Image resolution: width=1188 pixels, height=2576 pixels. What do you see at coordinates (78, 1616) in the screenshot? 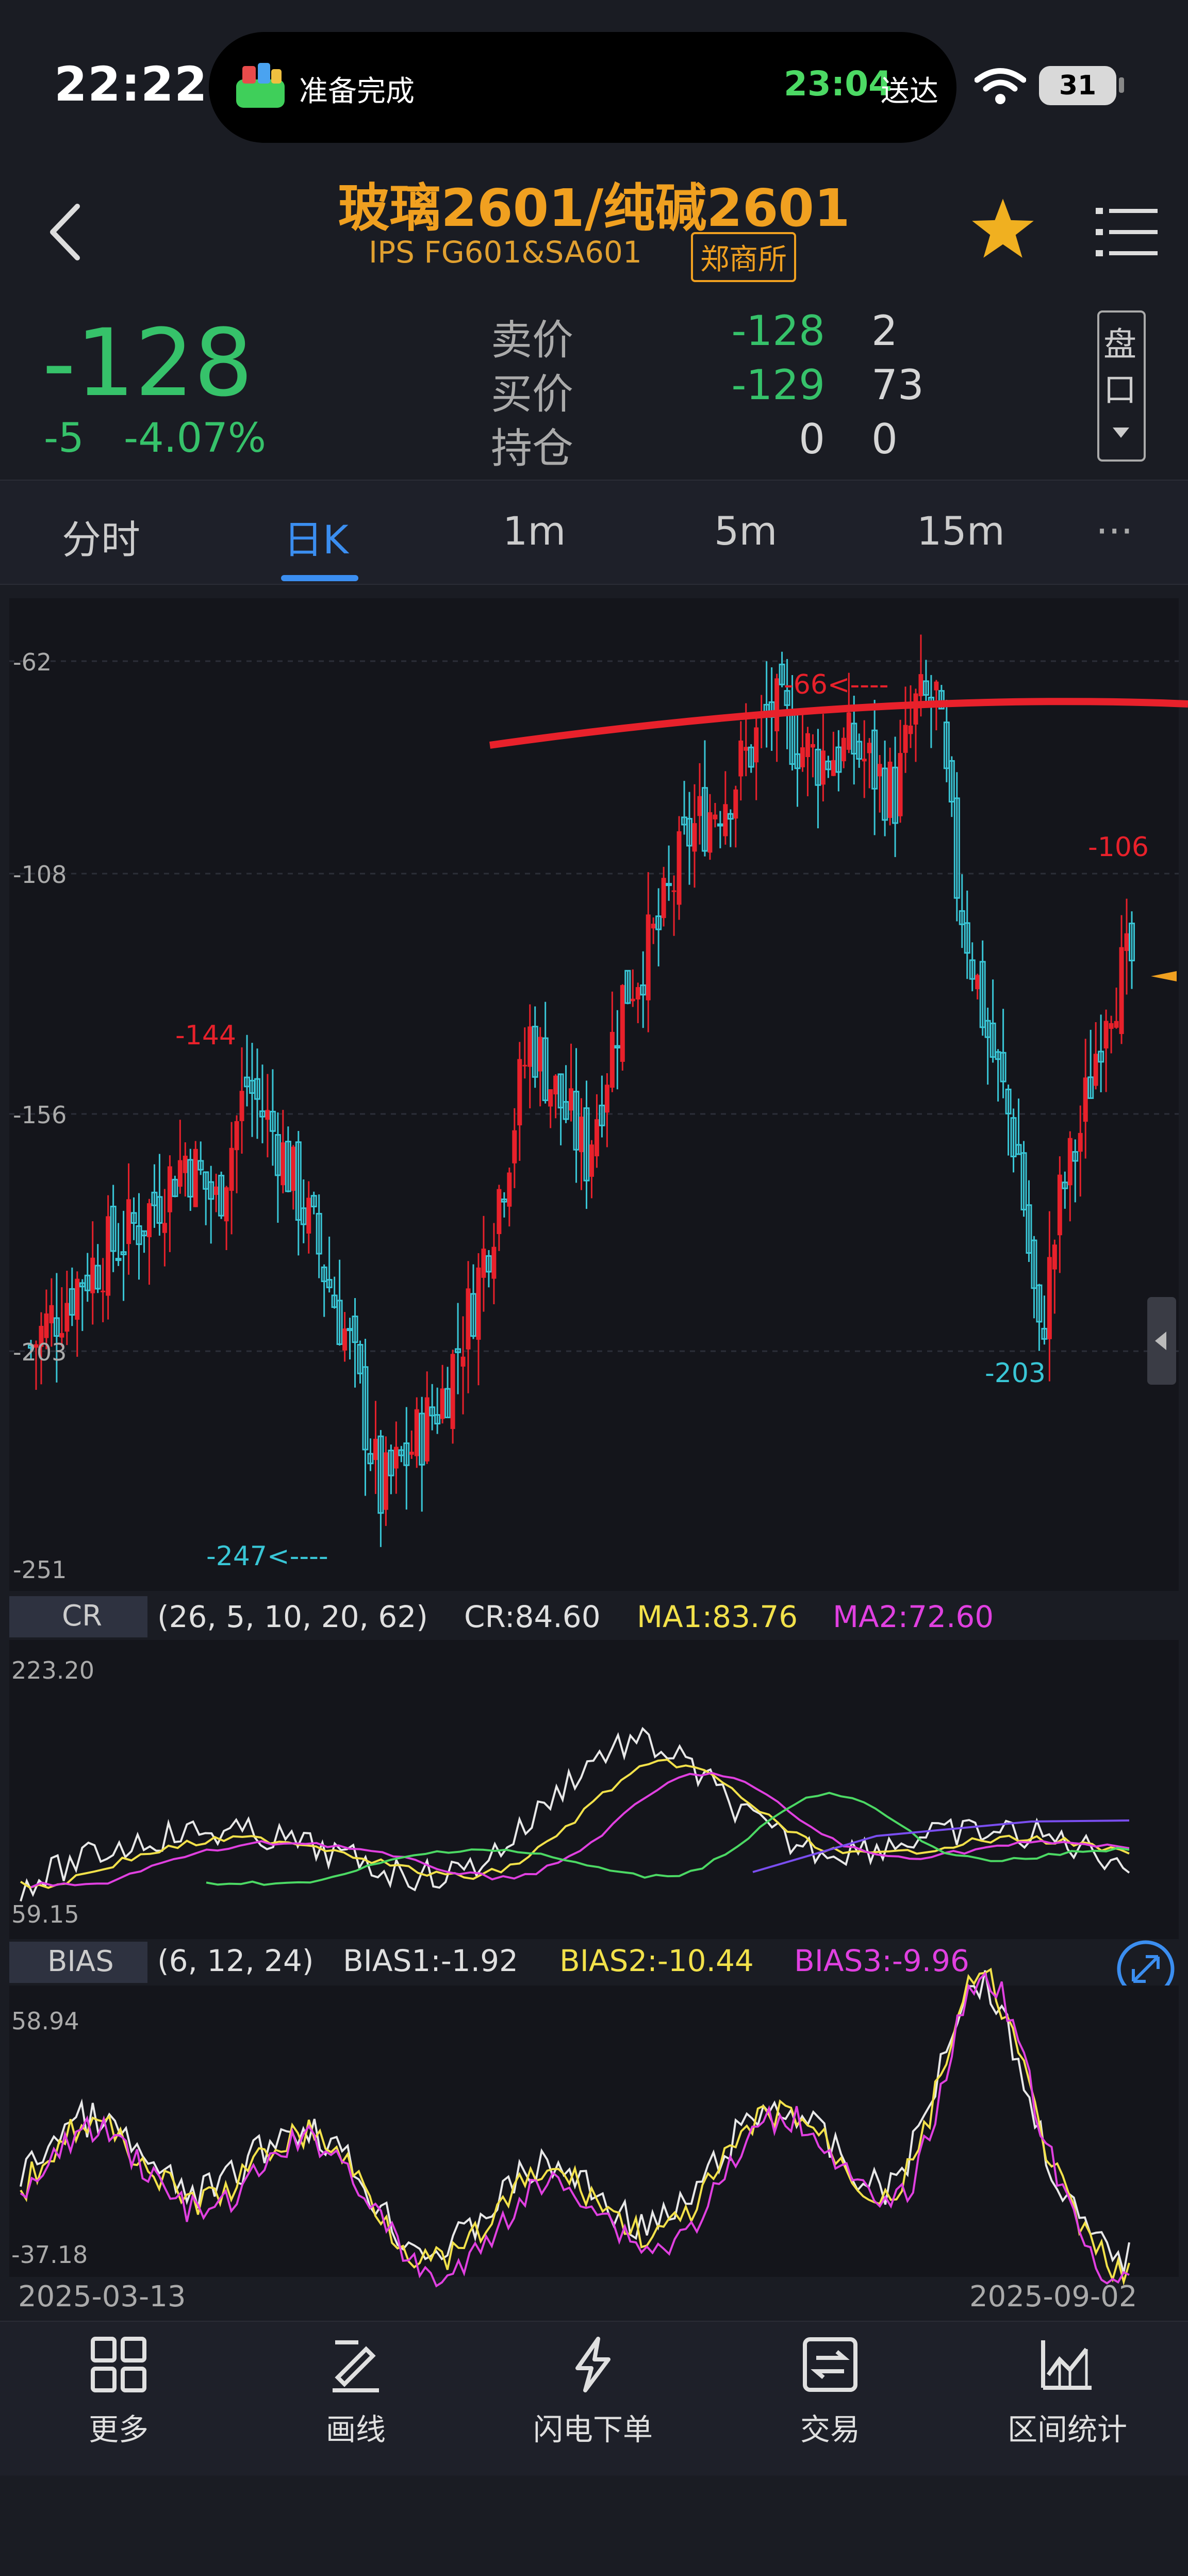
I see `cr-label-bg` at bounding box center [78, 1616].